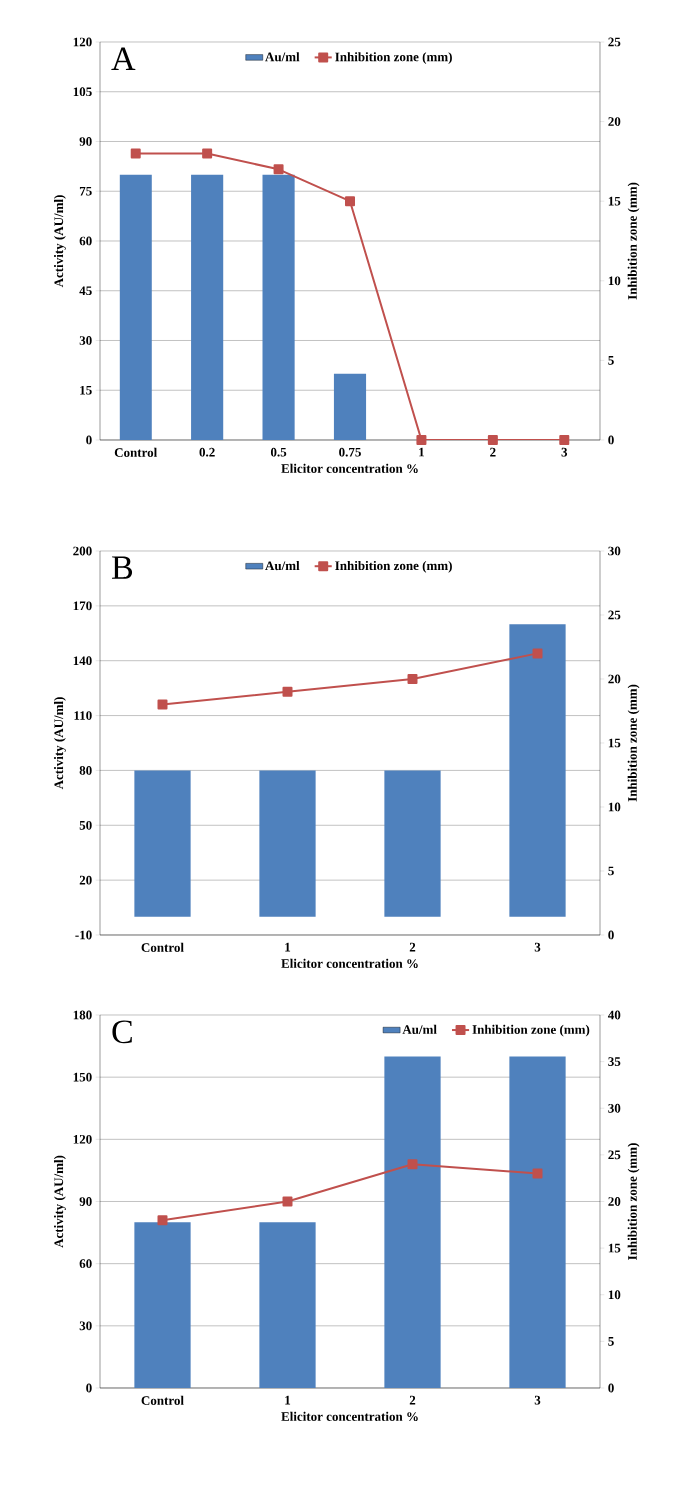 Image resolution: width=681 pixels, height=1488 pixels. I want to click on y-tick-label: -10, so click(83, 935).